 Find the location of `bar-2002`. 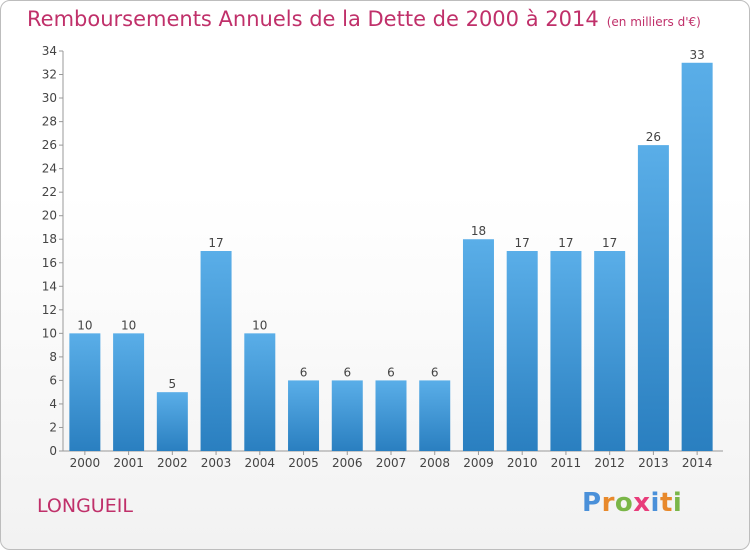

bar-2002 is located at coordinates (172, 421).